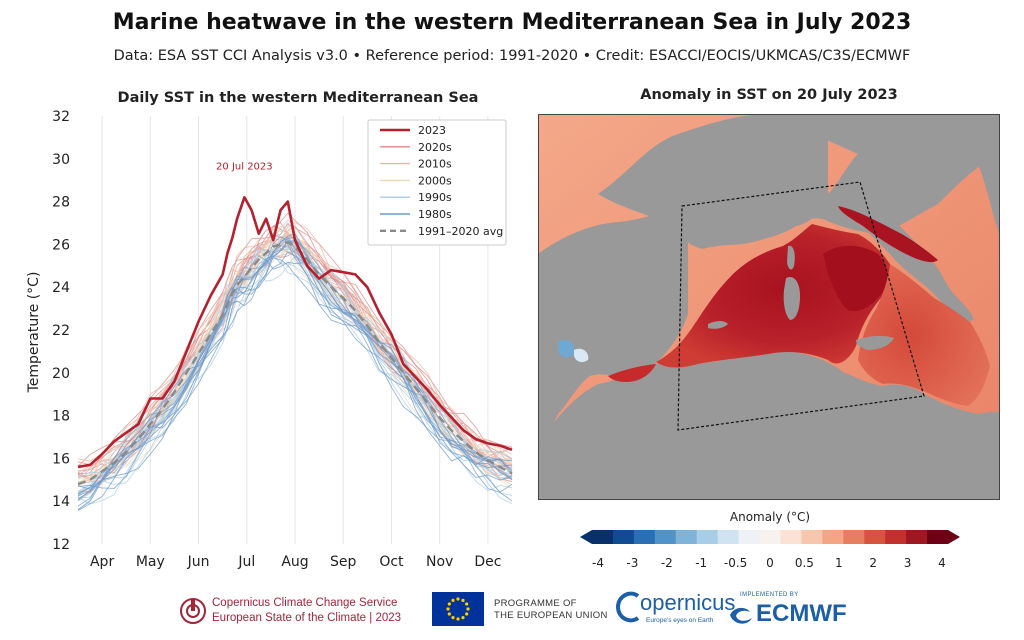 This screenshot has width=1024, height=640. I want to click on x-tick-label: May, so click(150, 562).